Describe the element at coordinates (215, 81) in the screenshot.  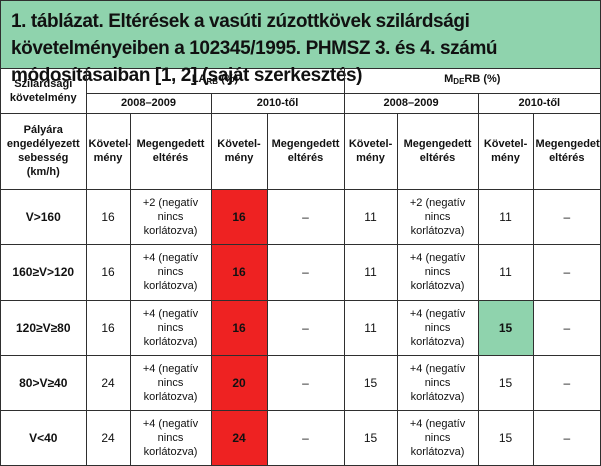
I see `la-header: LARB (%)` at that location.